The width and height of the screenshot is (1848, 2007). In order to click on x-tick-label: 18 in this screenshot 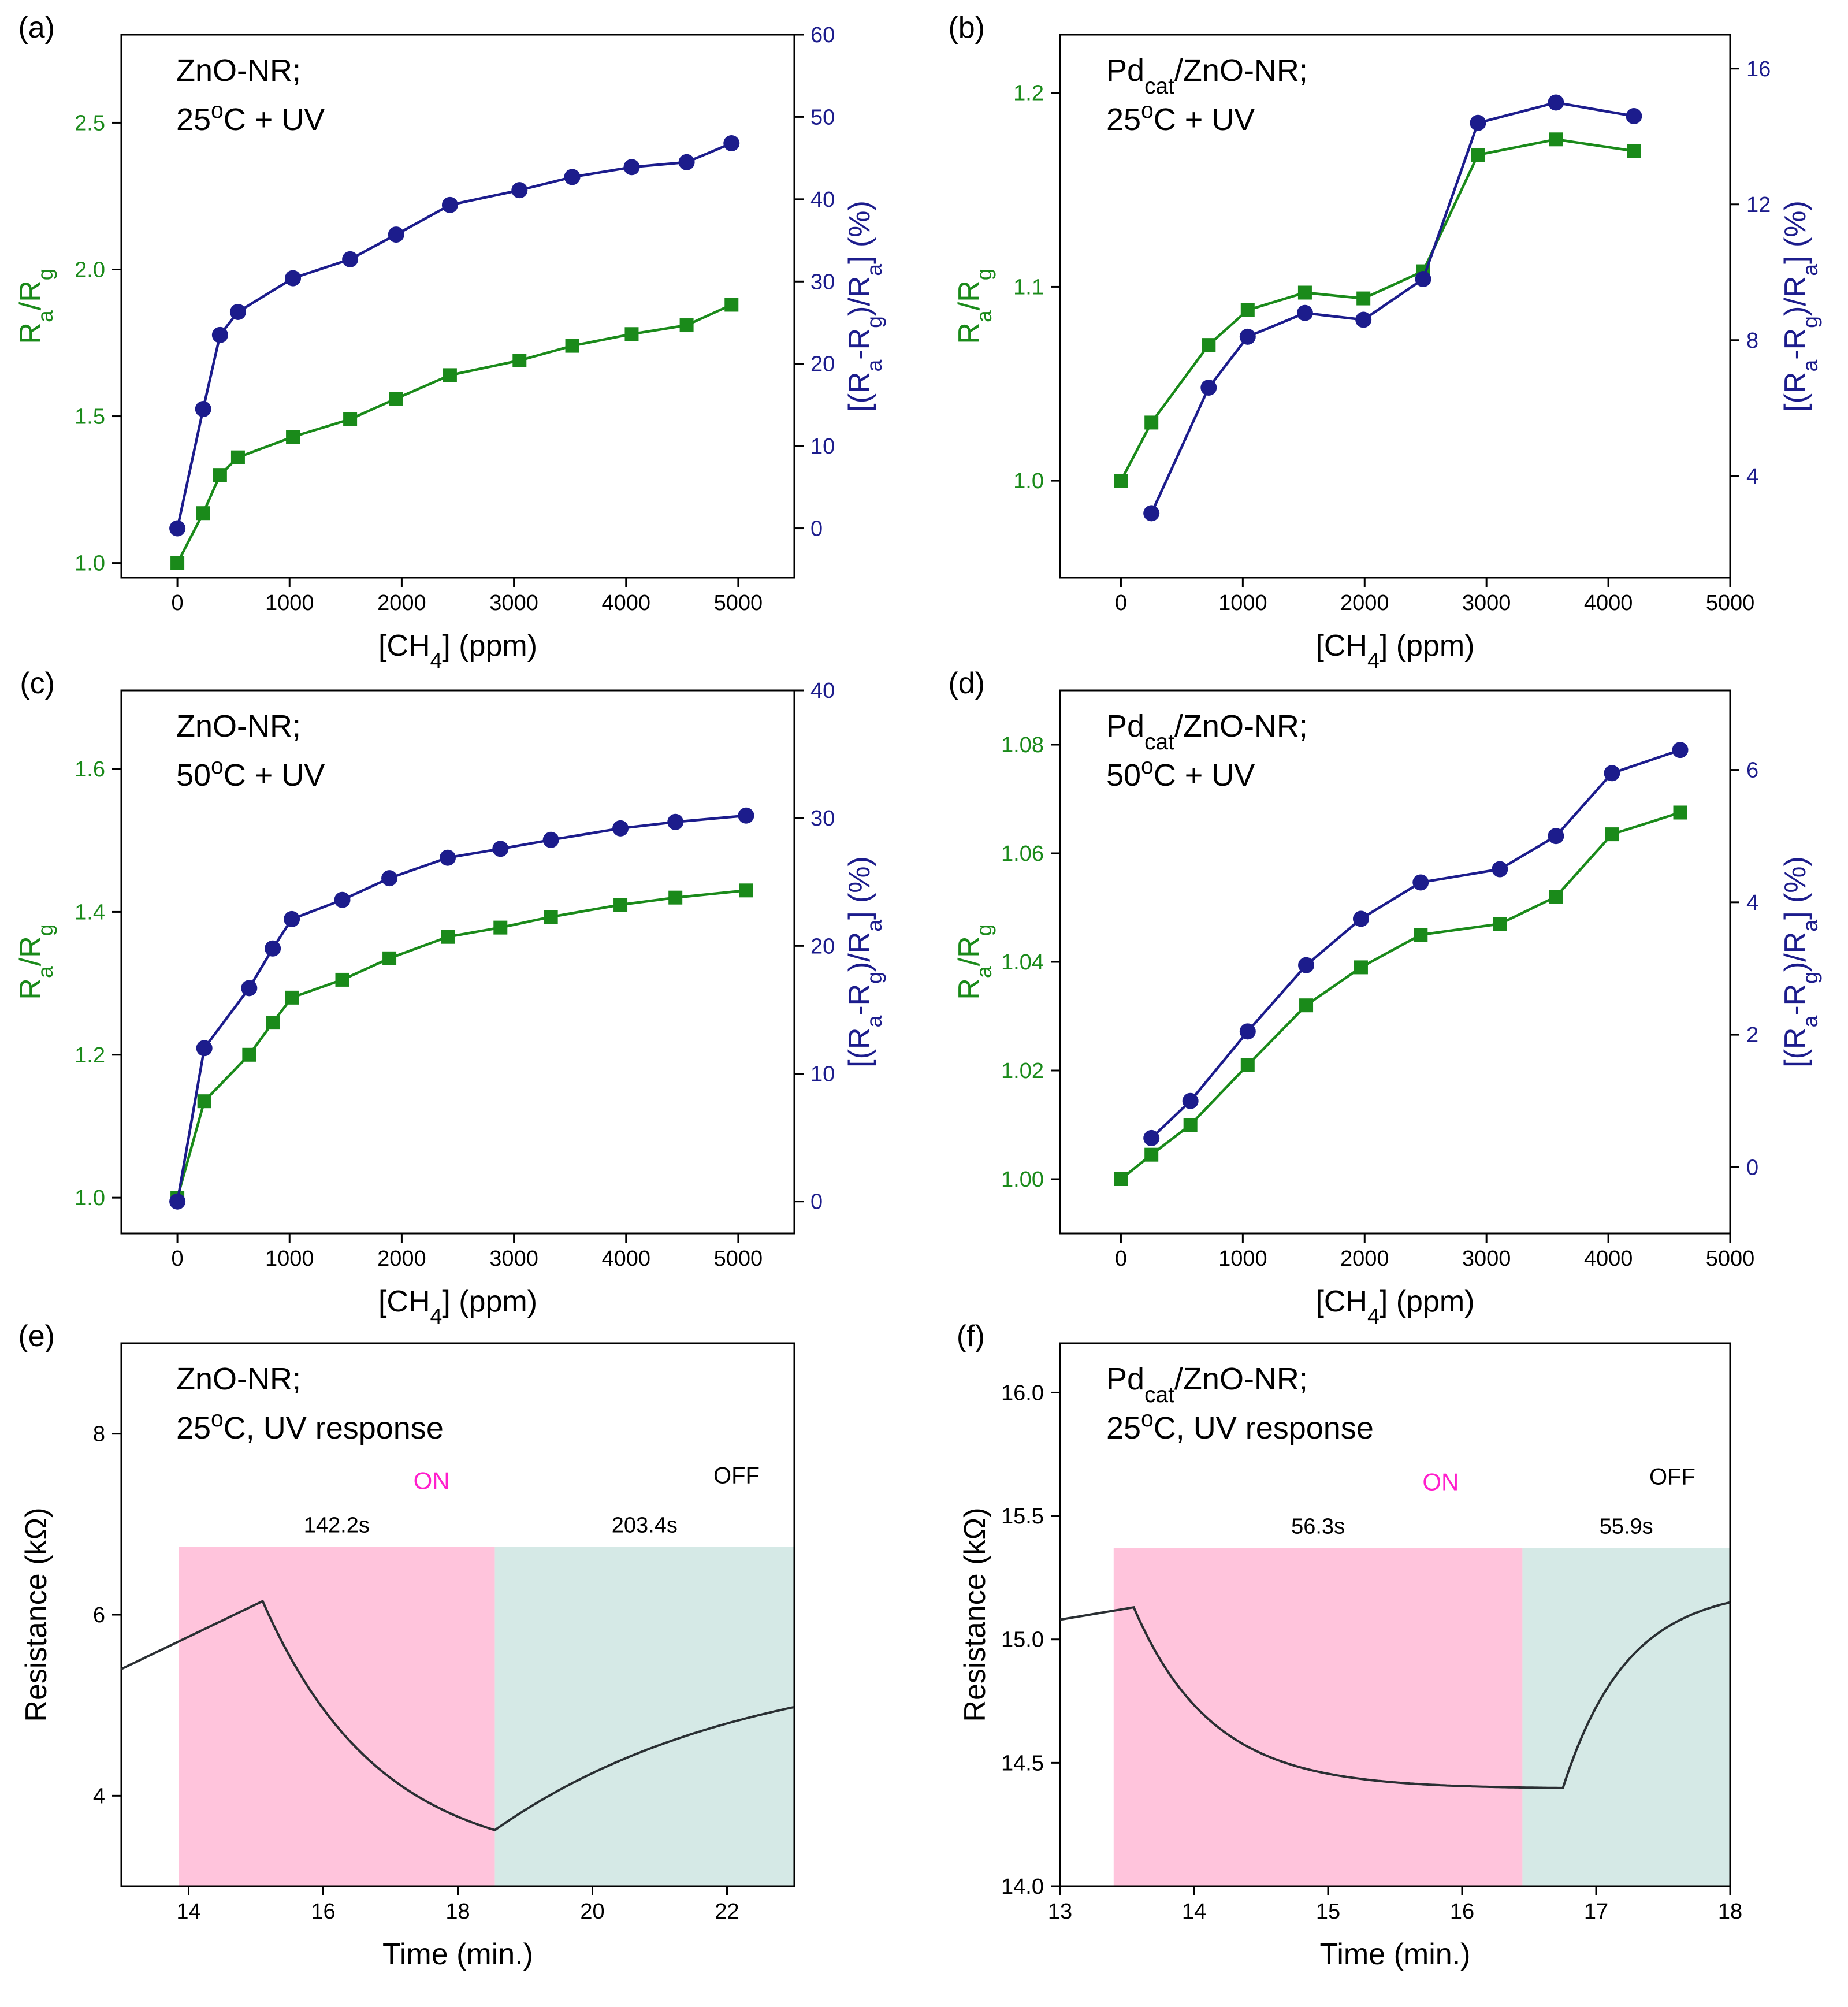, I will do `click(457, 1912)`.